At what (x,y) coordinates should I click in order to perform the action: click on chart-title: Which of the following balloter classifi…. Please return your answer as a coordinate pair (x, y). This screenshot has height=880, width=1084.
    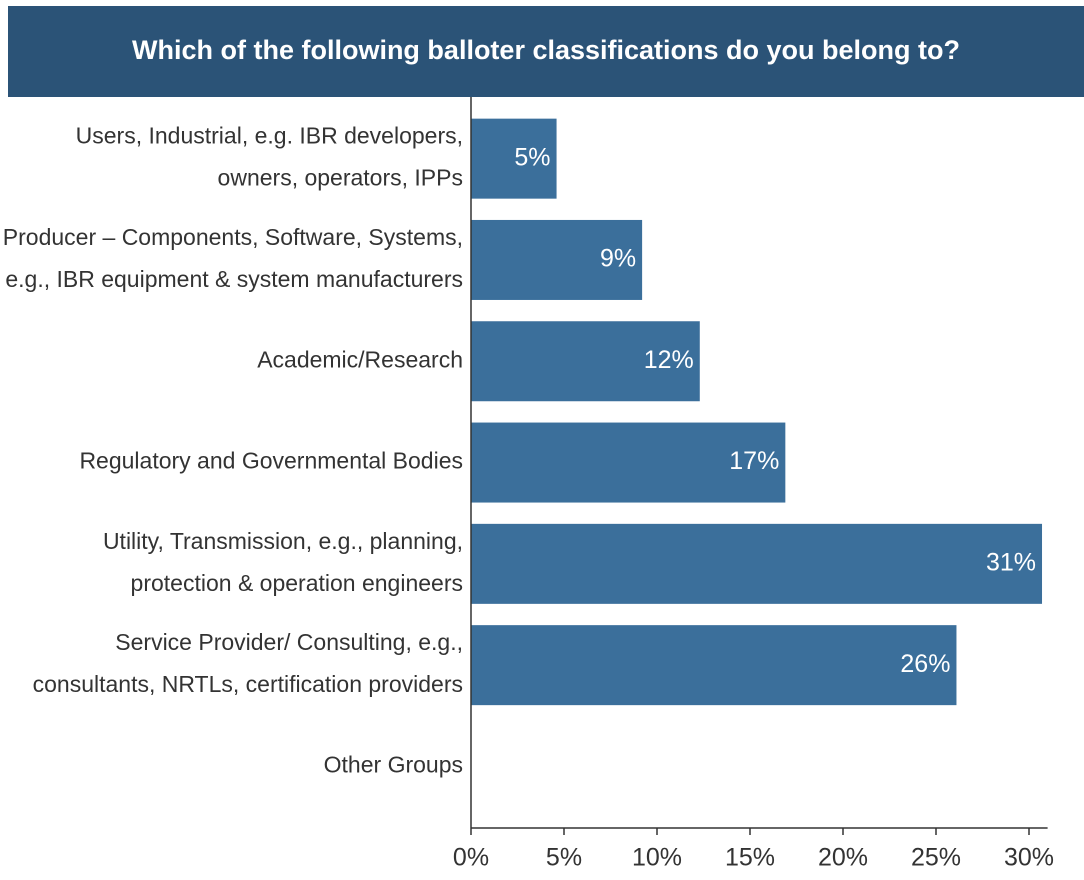
    Looking at the image, I should click on (546, 50).